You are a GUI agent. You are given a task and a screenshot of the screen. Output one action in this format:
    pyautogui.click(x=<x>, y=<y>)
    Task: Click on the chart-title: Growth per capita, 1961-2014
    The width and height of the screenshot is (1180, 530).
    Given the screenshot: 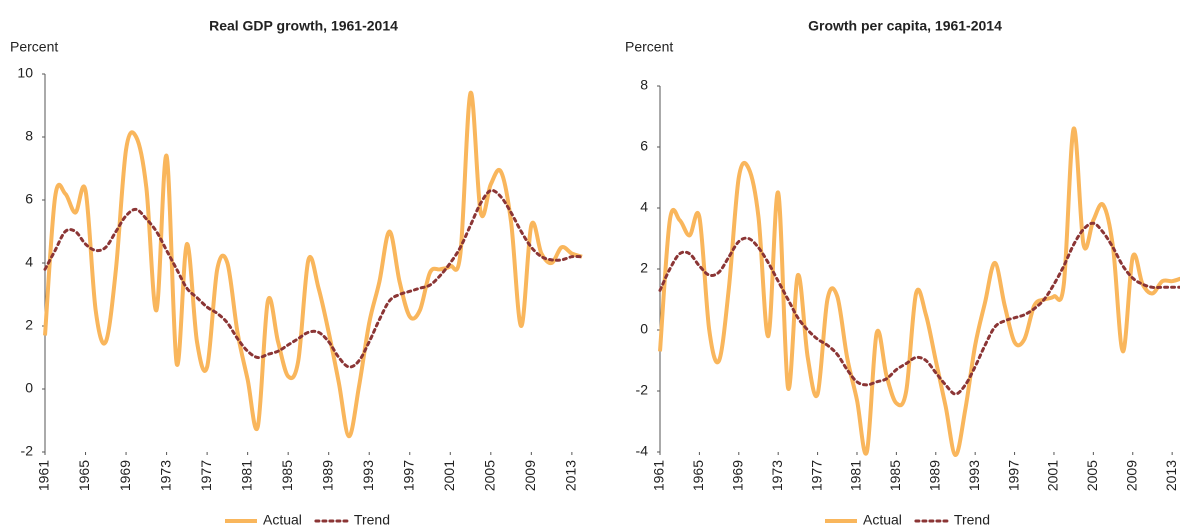 What is the action you would take?
    pyautogui.click(x=905, y=26)
    